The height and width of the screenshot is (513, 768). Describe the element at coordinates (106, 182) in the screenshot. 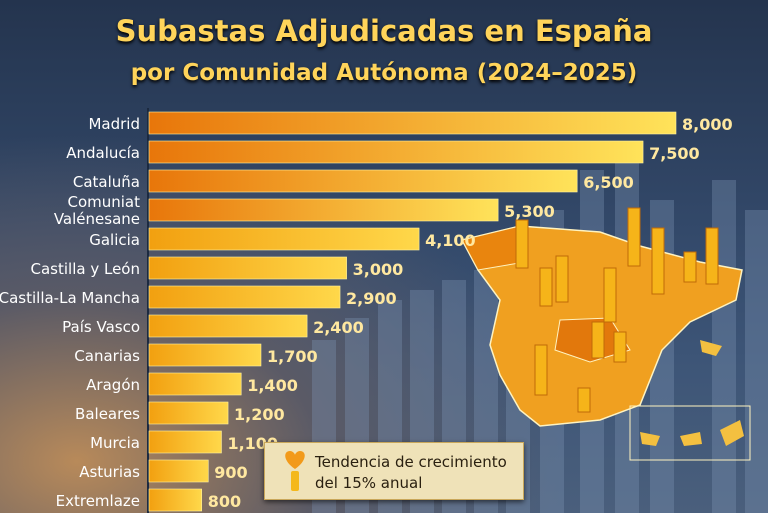

I see `category-label: Cataluña` at that location.